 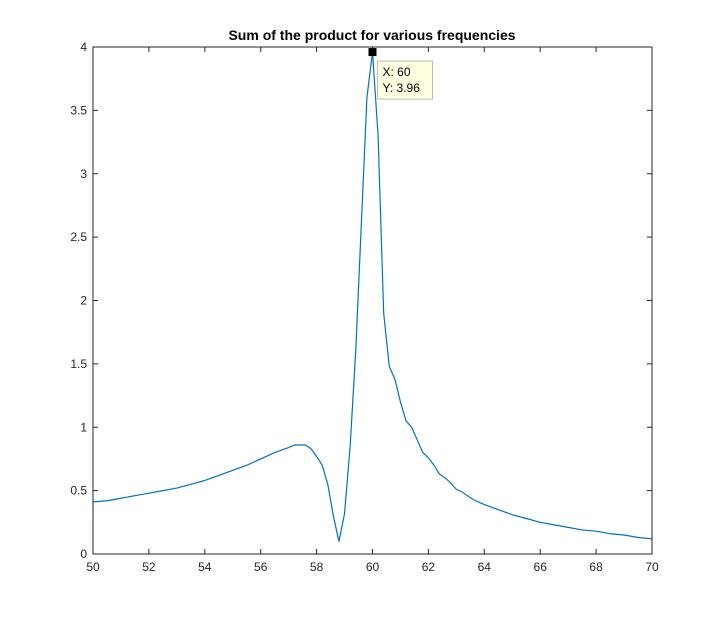 What do you see at coordinates (372, 52) in the screenshot?
I see `datatip-marker` at bounding box center [372, 52].